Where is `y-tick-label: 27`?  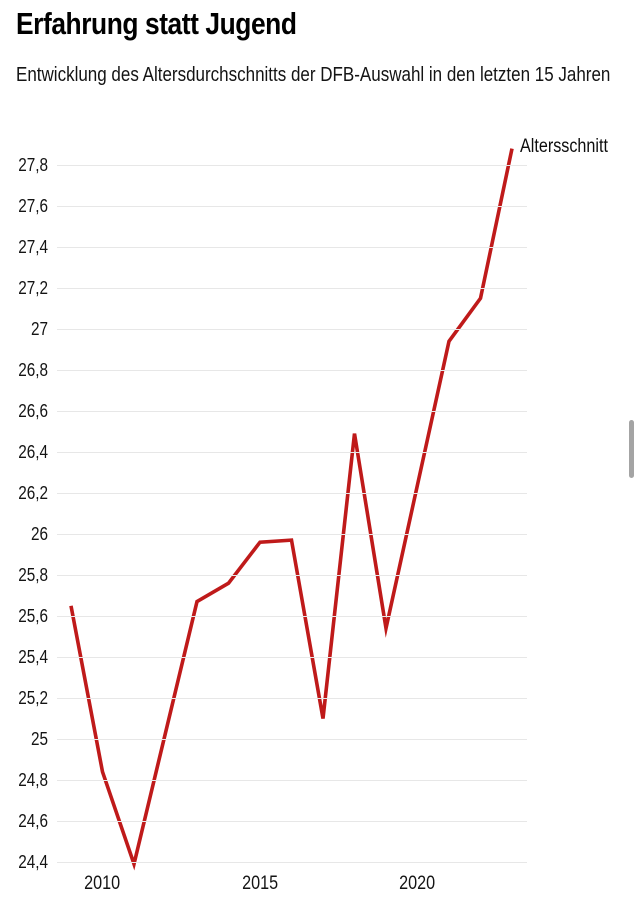 y-tick-label: 27 is located at coordinates (24, 329).